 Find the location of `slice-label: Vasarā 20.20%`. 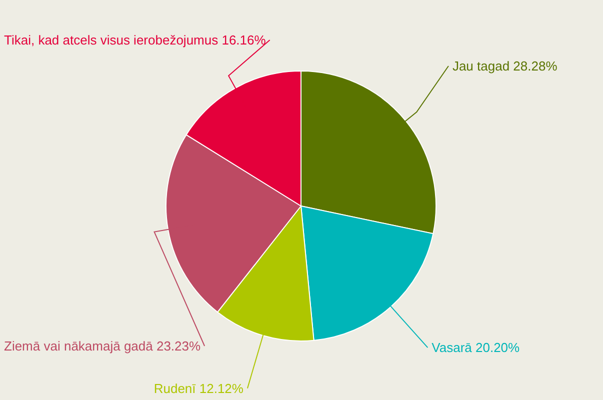

slice-label: Vasarā 20.20% is located at coordinates (476, 348).